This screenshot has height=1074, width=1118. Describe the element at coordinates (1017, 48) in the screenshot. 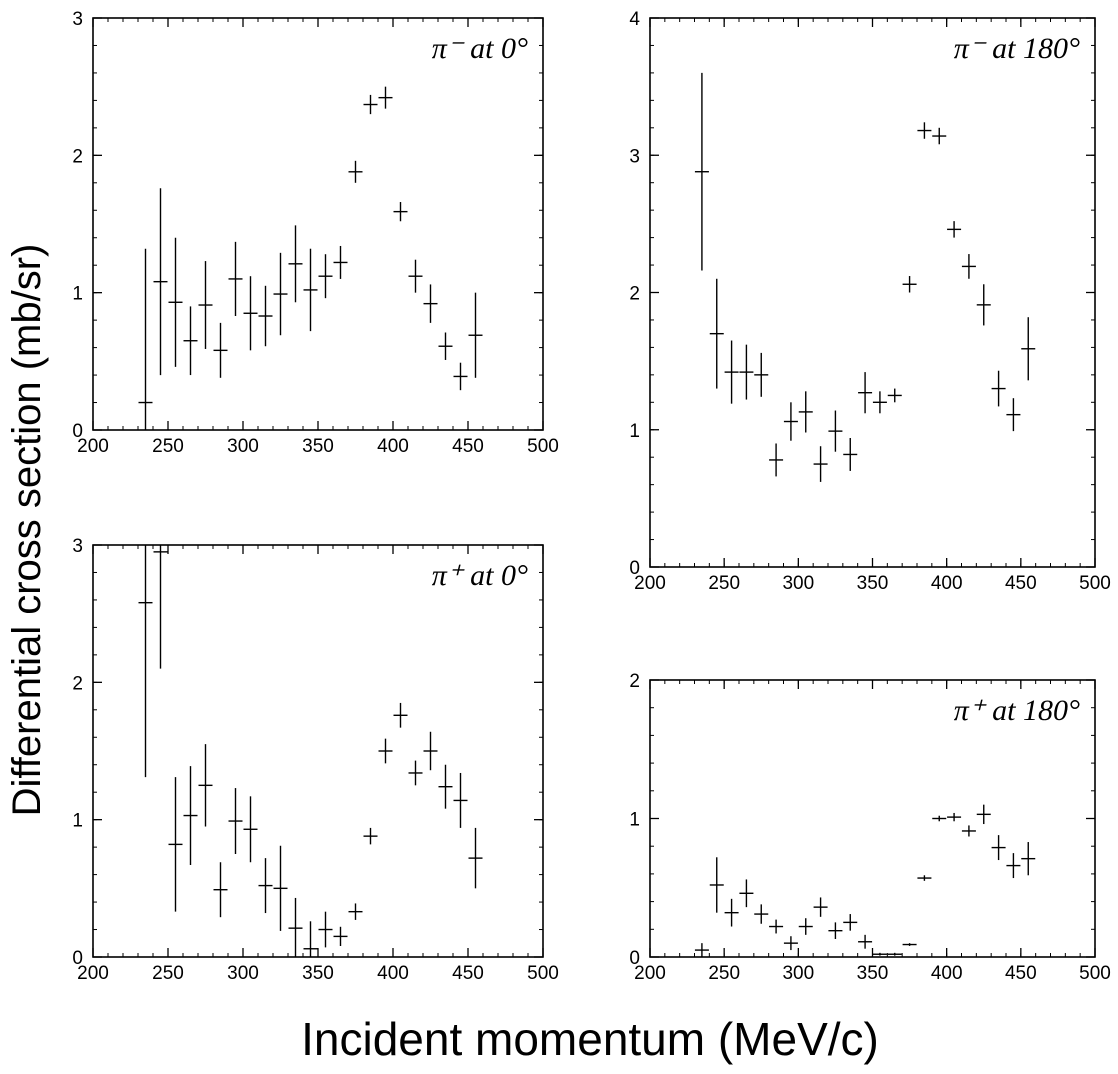

I see `panel-title: π⁻ at 180°` at that location.